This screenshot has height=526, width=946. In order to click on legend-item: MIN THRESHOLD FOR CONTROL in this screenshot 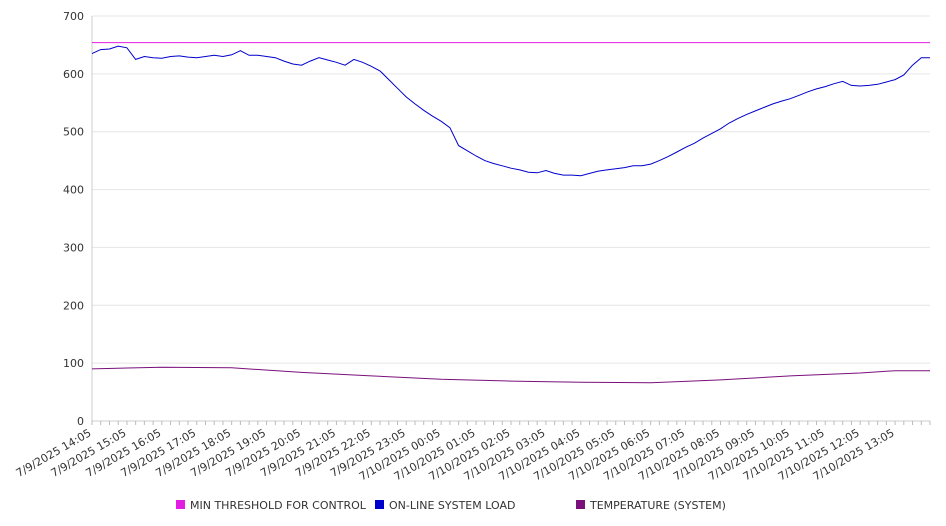, I will do `click(271, 505)`.